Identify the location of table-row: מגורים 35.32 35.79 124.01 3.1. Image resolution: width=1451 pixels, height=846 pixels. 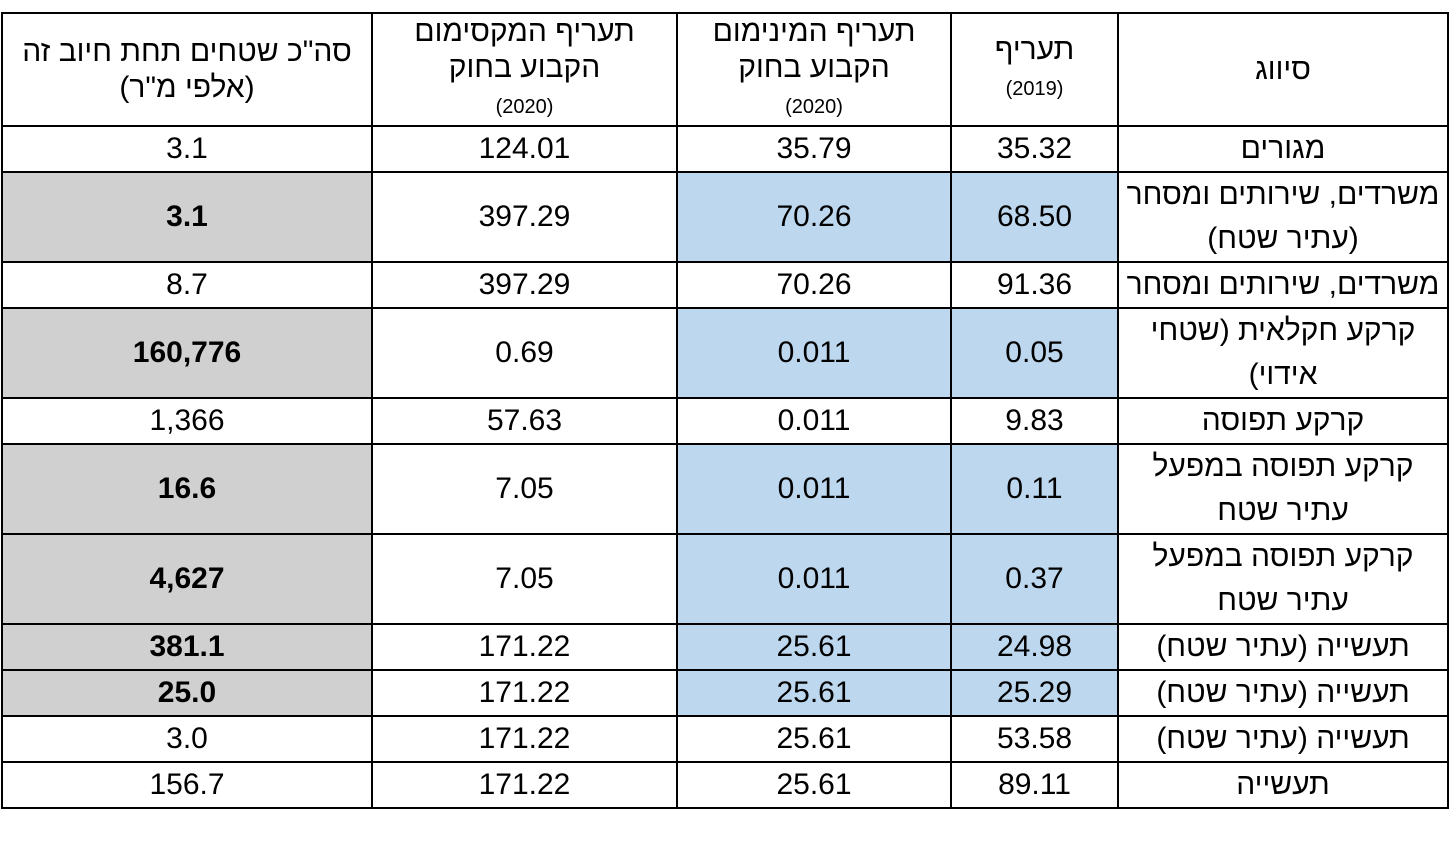
(725, 149).